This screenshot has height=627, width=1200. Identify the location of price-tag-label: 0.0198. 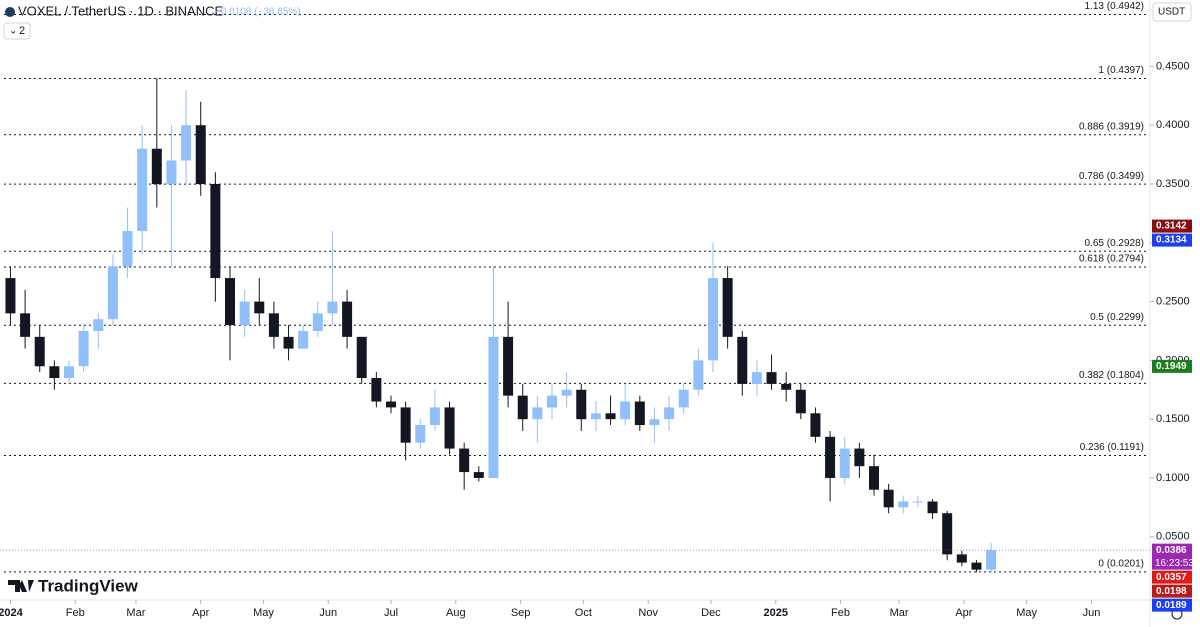
(1171, 591).